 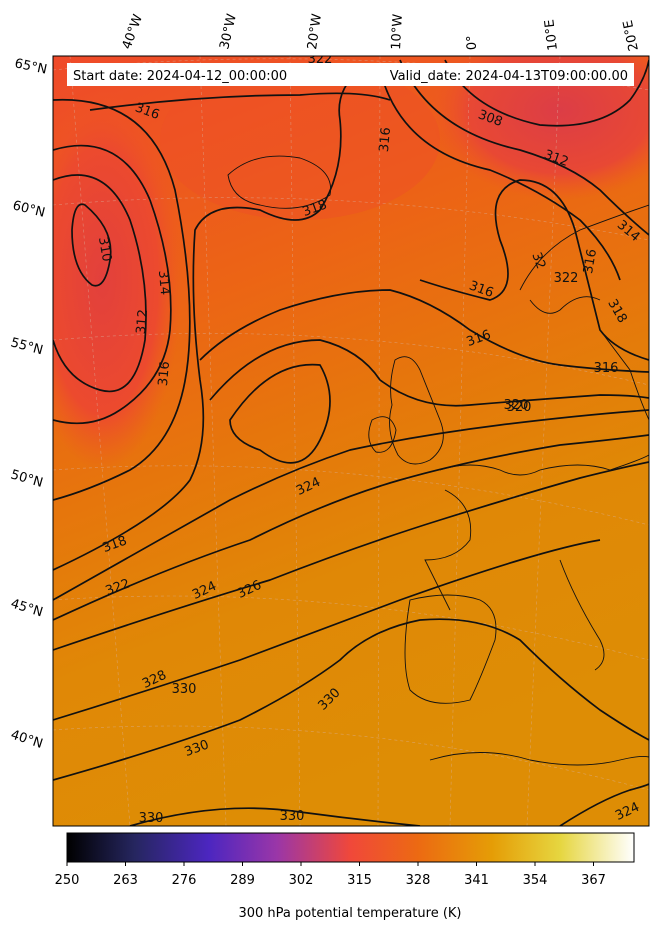 What do you see at coordinates (535, 880) in the screenshot?
I see `colorbar-tick-label: 354` at bounding box center [535, 880].